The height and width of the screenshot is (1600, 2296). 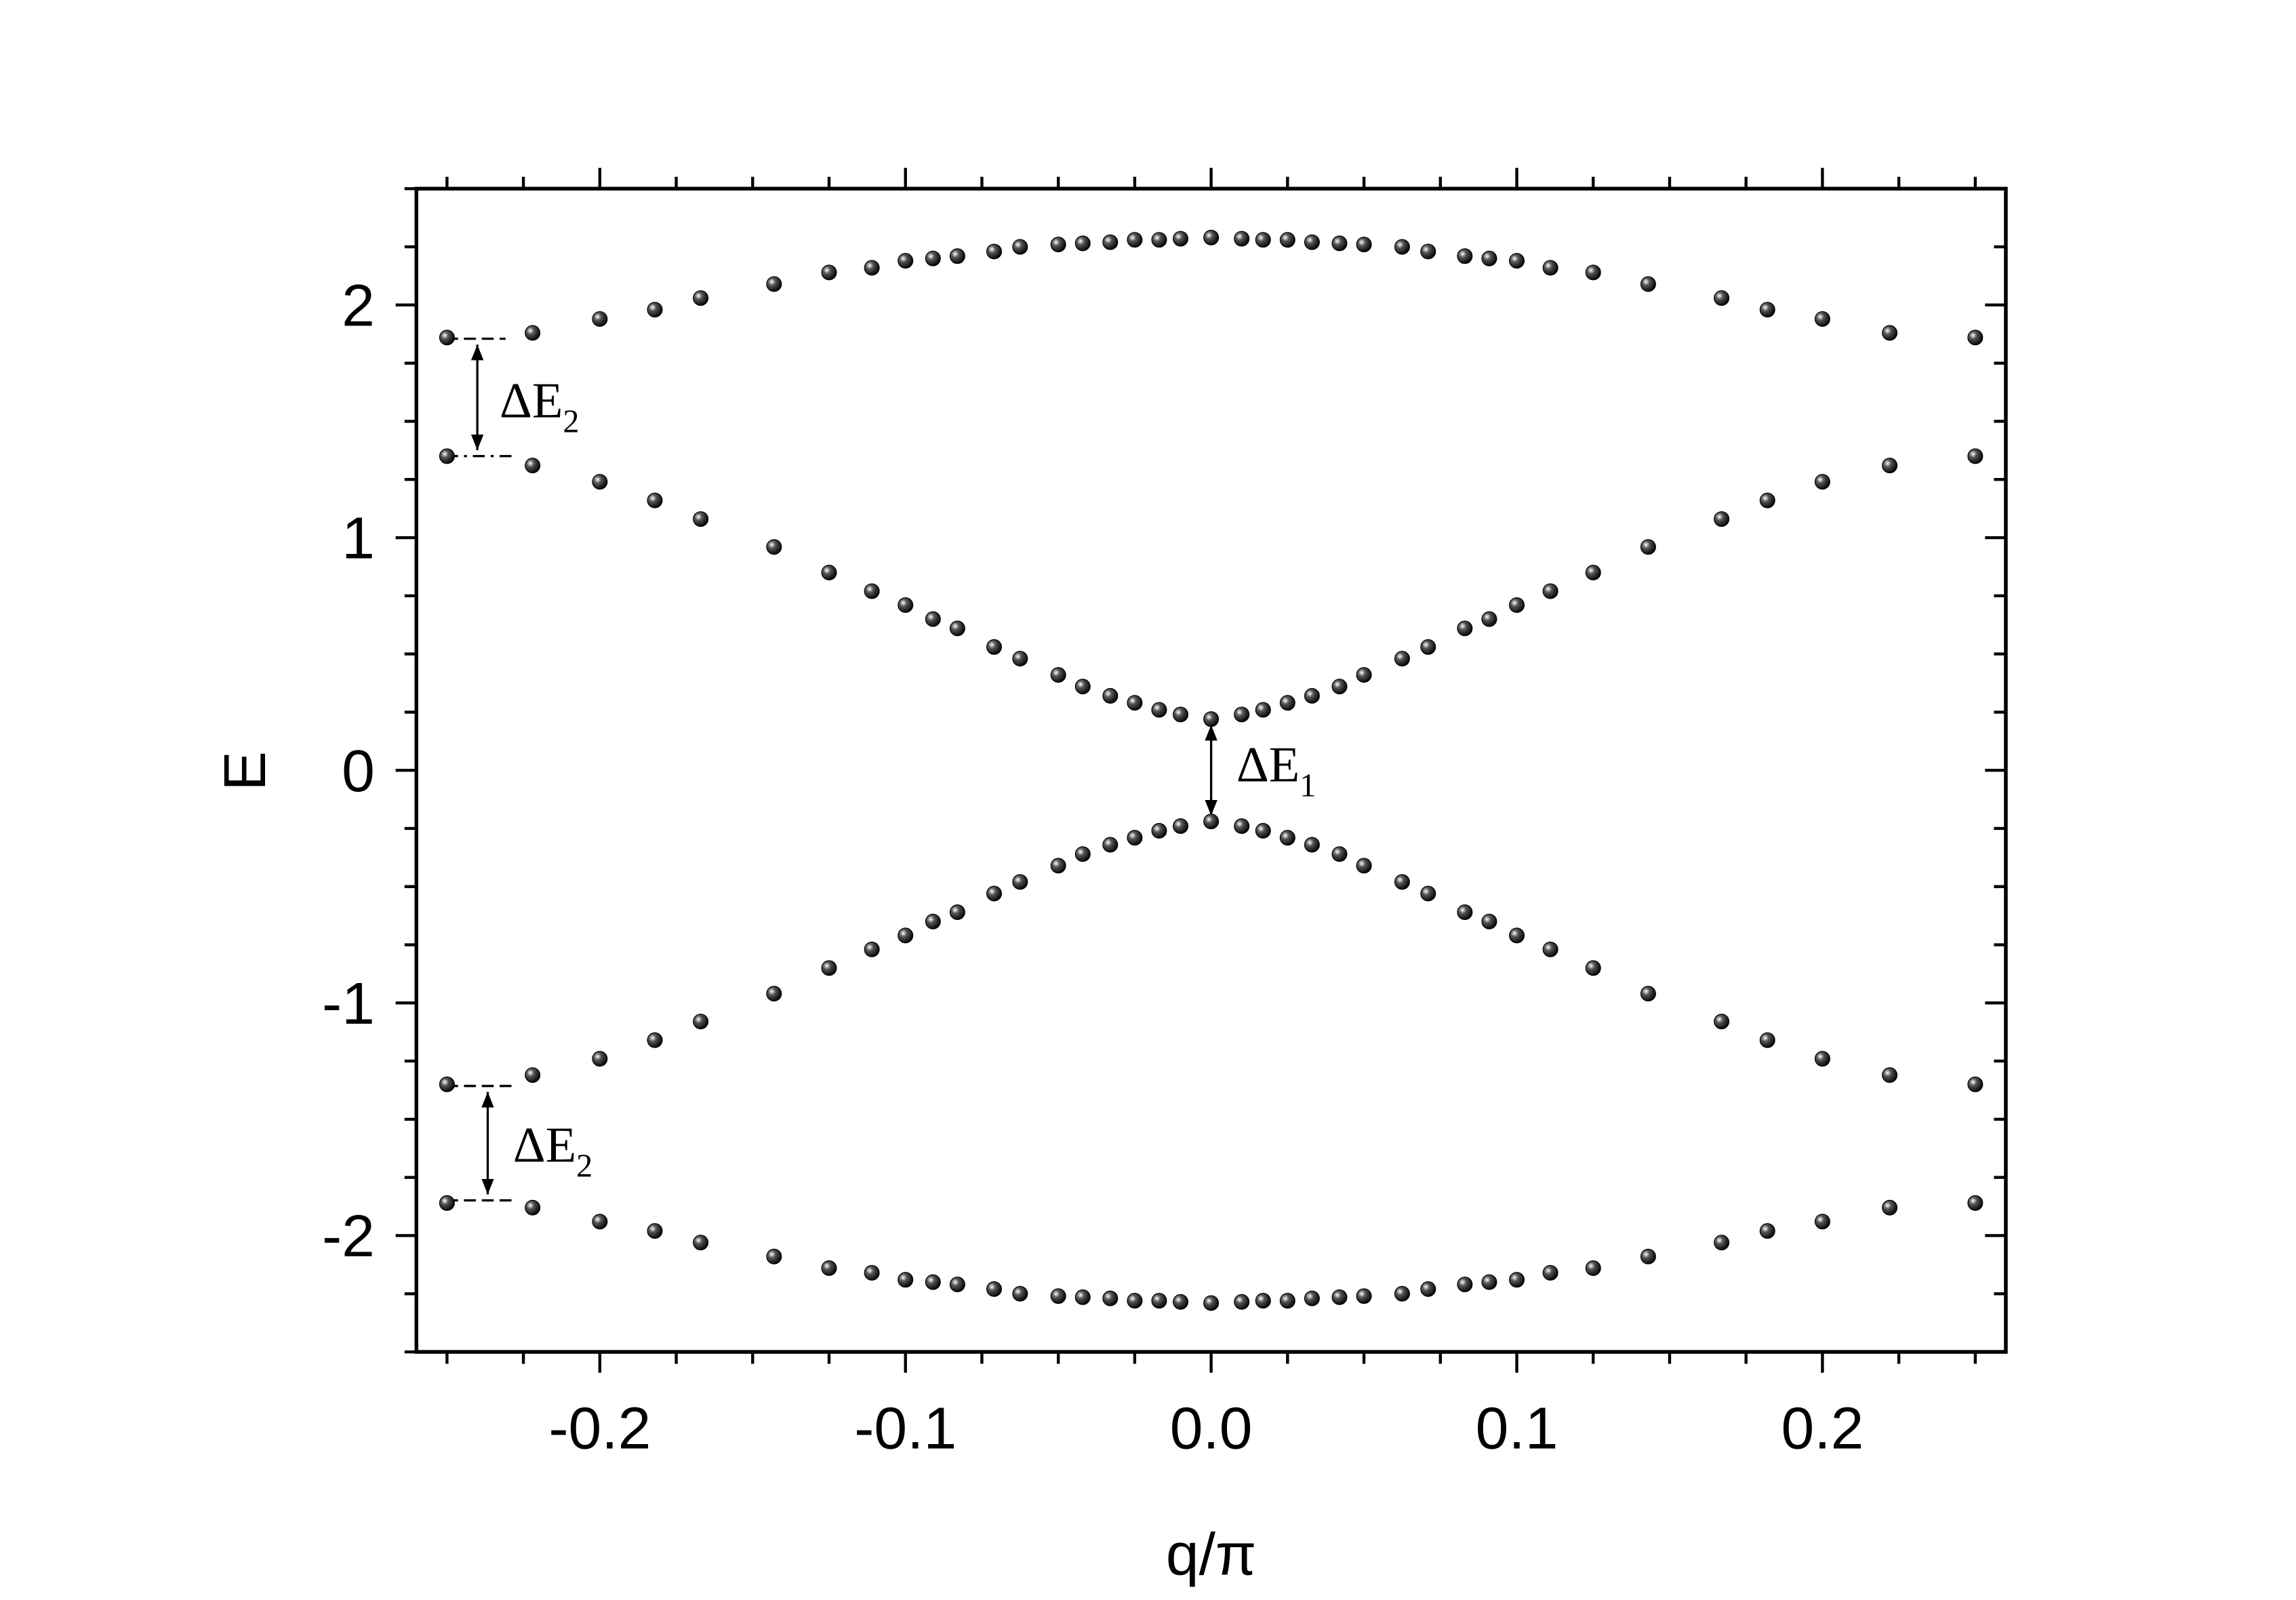 What do you see at coordinates (245, 771) in the screenshot?
I see `y-axis-label: E` at bounding box center [245, 771].